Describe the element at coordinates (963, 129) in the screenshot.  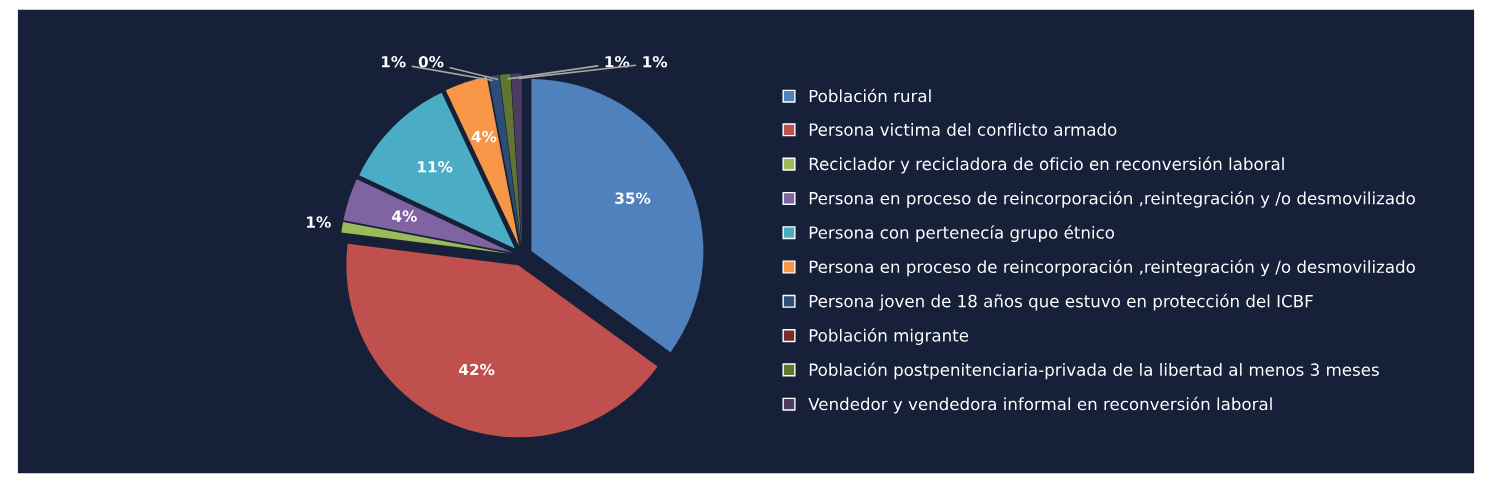
I see `legend-label: Persona victima del conflicto armado` at that location.